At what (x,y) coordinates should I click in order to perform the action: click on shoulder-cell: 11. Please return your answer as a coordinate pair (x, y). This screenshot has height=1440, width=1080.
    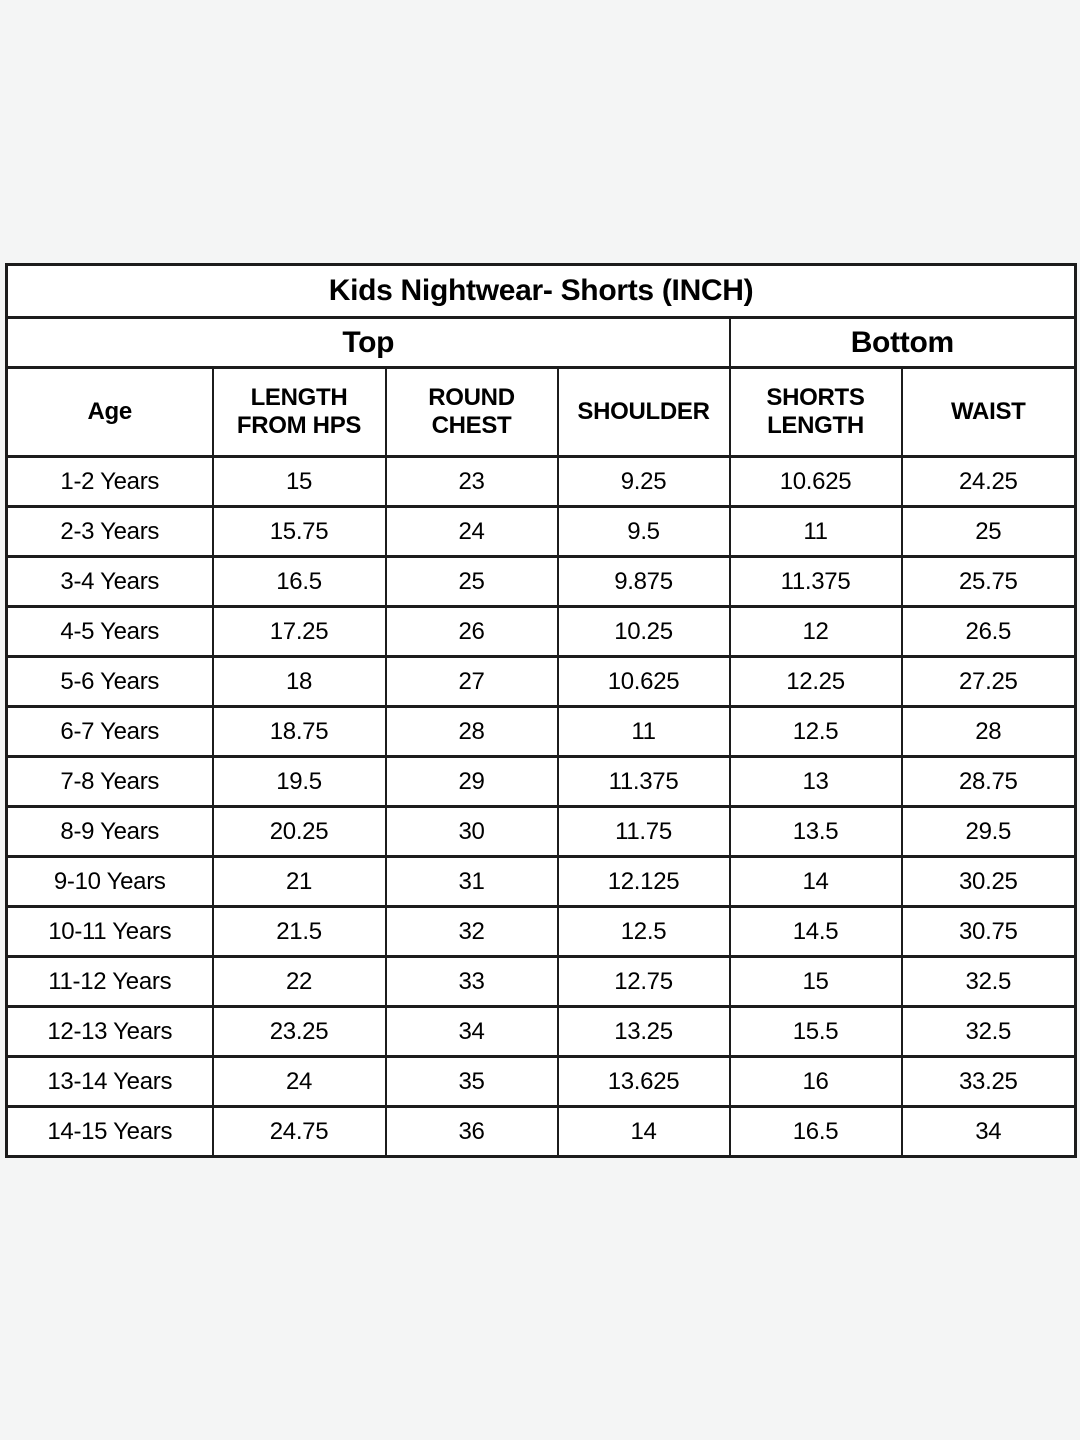
    Looking at the image, I should click on (643, 731).